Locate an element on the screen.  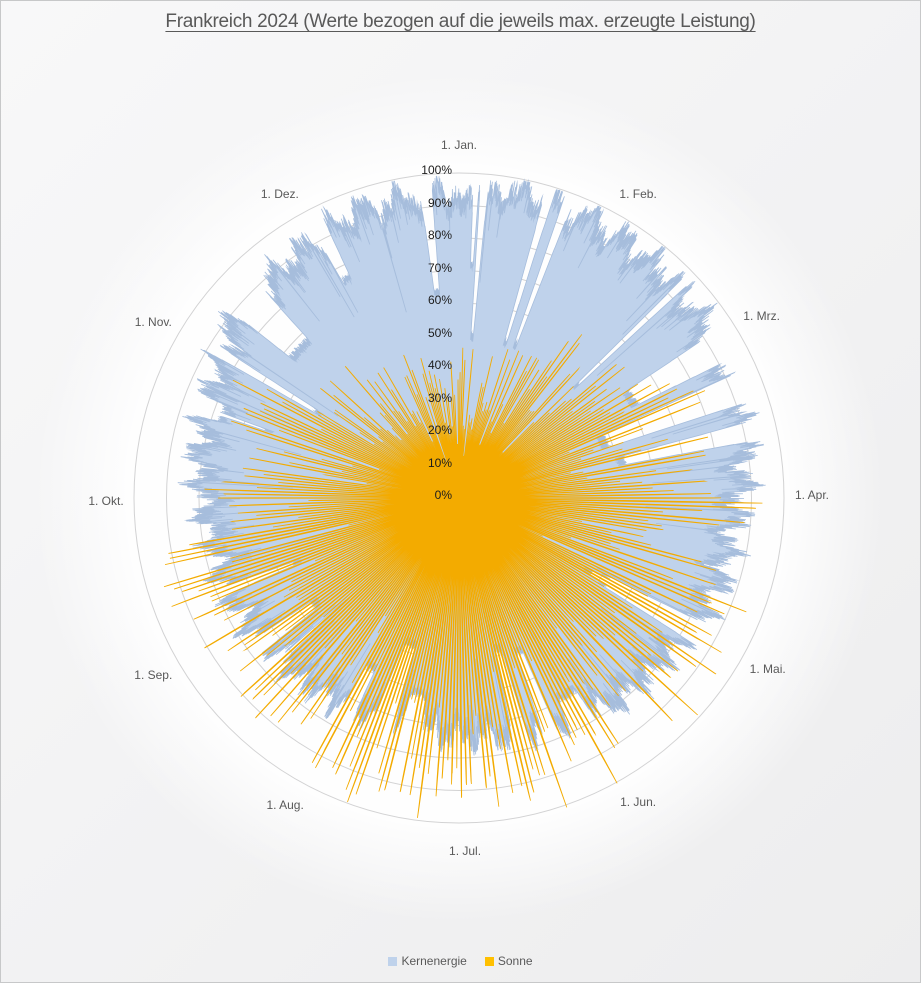
month-label: 1. Okt. is located at coordinates (106, 501).